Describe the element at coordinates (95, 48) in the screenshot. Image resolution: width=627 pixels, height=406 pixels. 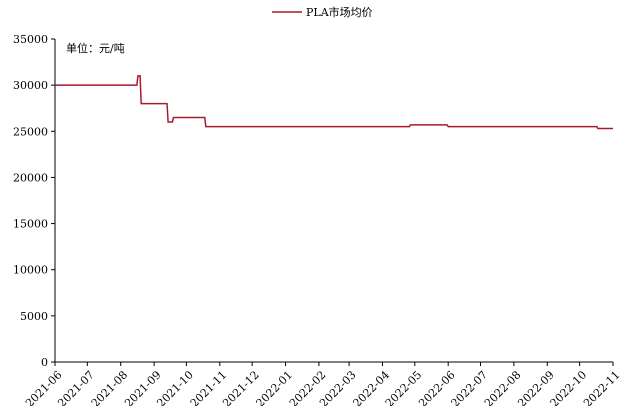
I see `unit-label: 单位：元/吨` at that location.